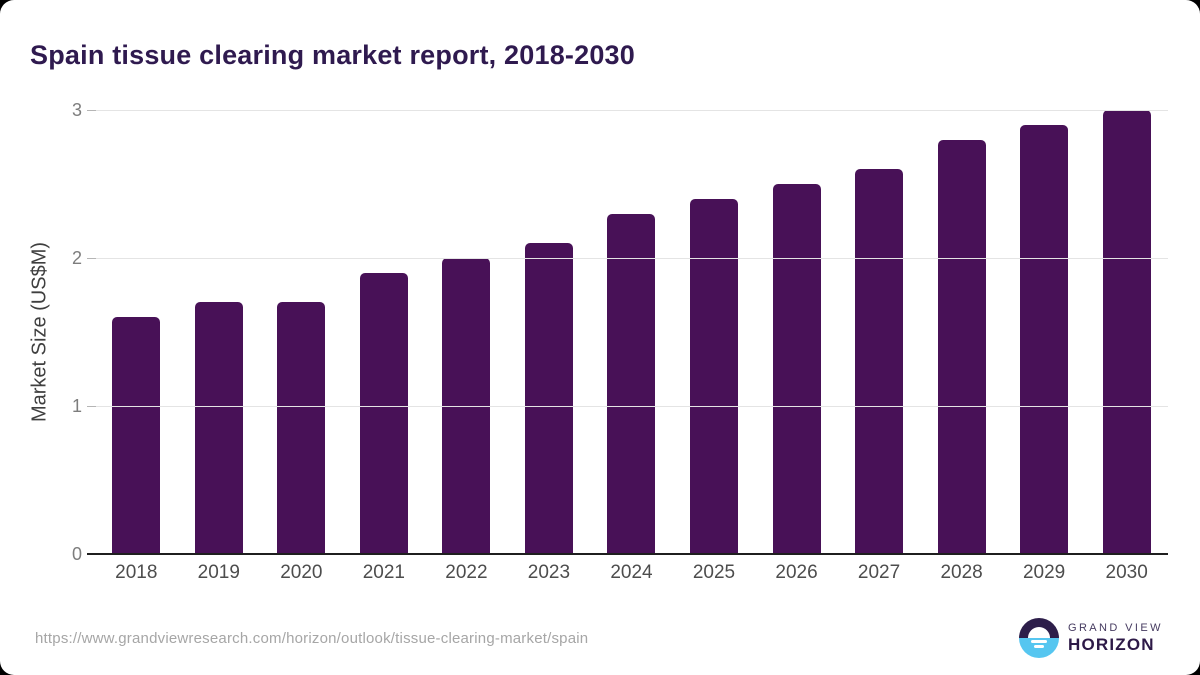 This screenshot has width=1200, height=675. I want to click on bar-2029, so click(1044, 339).